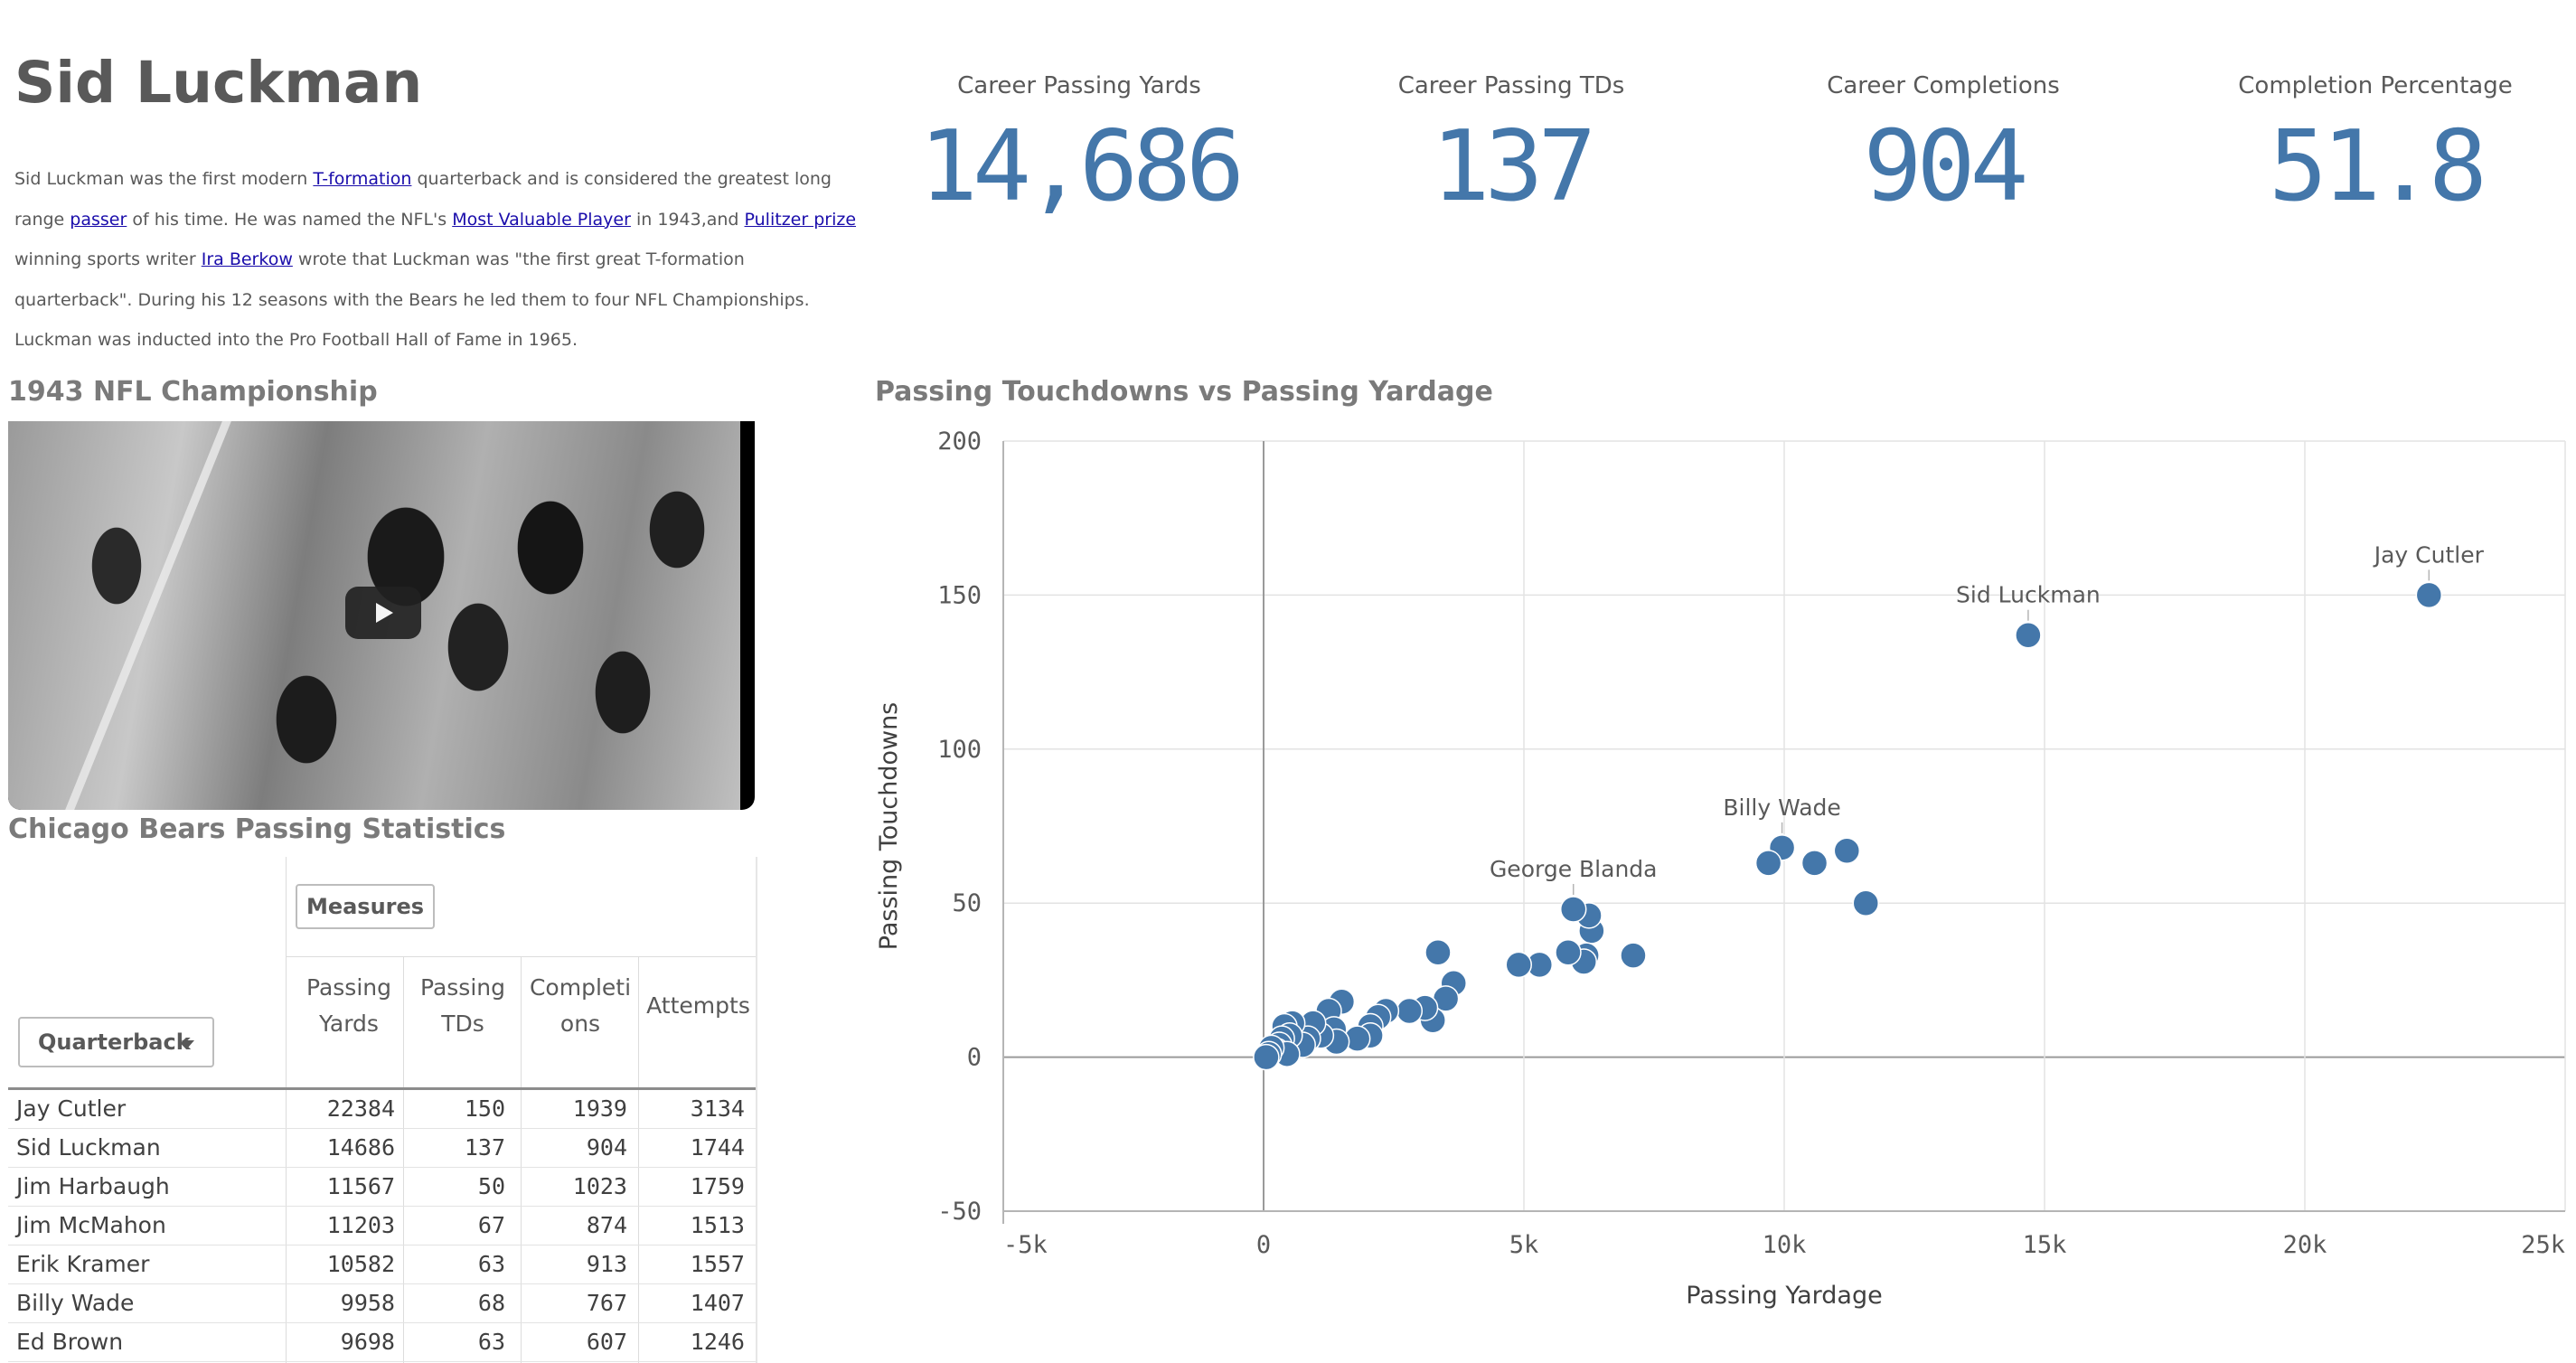 The height and width of the screenshot is (1363, 2576). I want to click on table-row: Jay Cutler 22384 150 1939 3134, so click(382, 1109).